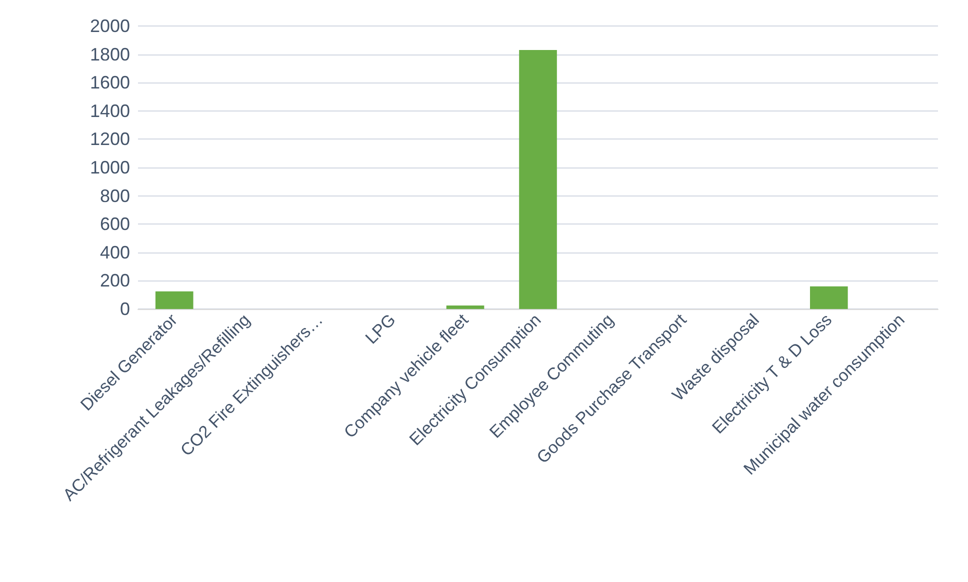  What do you see at coordinates (110, 110) in the screenshot?
I see `y-tick-label: 1400` at bounding box center [110, 110].